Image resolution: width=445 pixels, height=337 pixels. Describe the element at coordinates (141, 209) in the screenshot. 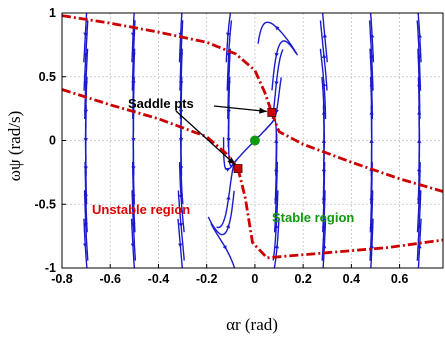

I see `annotation-unstable-region: Unstable region` at that location.